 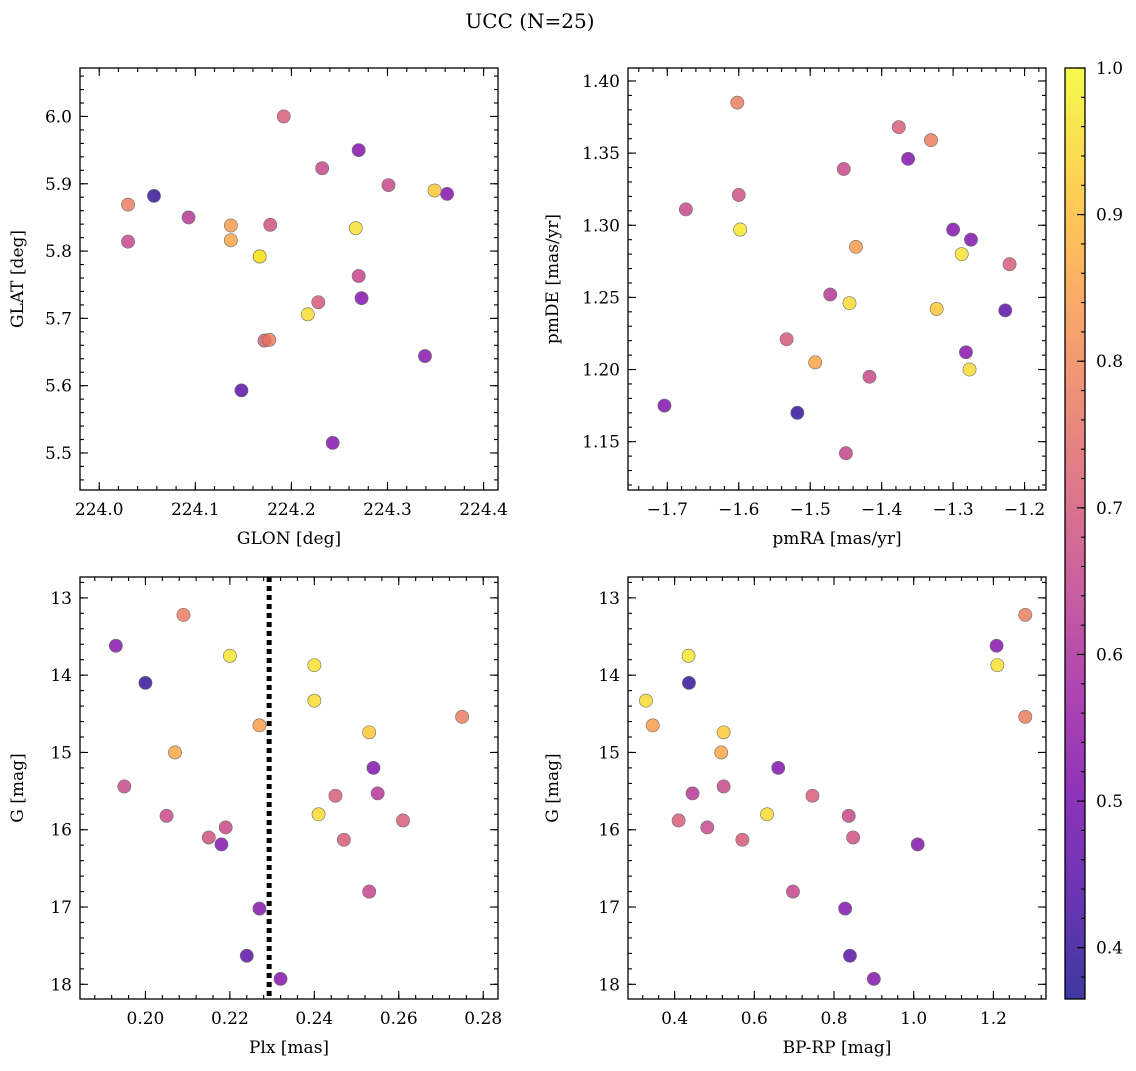 I want to click on colorbar-tick-label: 0.7, so click(x=1109, y=509).